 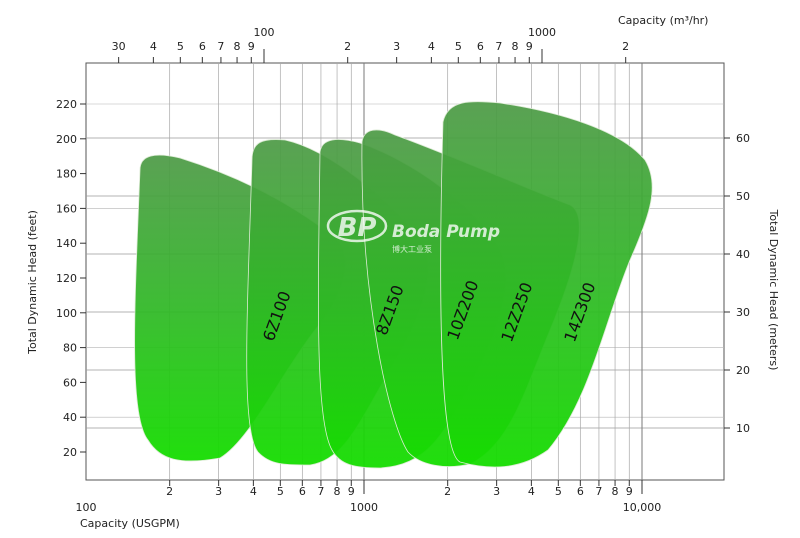 I want to click on y-tick-label-right: 60, so click(x=743, y=138).